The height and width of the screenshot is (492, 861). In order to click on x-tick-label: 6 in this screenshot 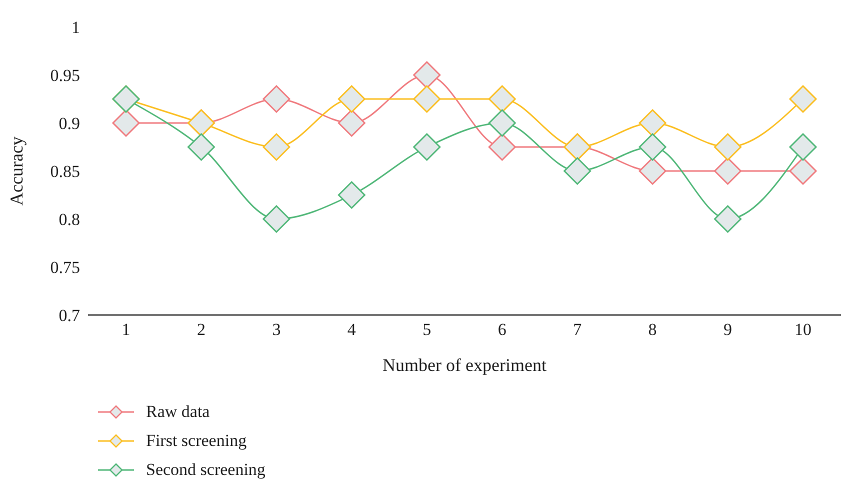, I will do `click(502, 330)`.